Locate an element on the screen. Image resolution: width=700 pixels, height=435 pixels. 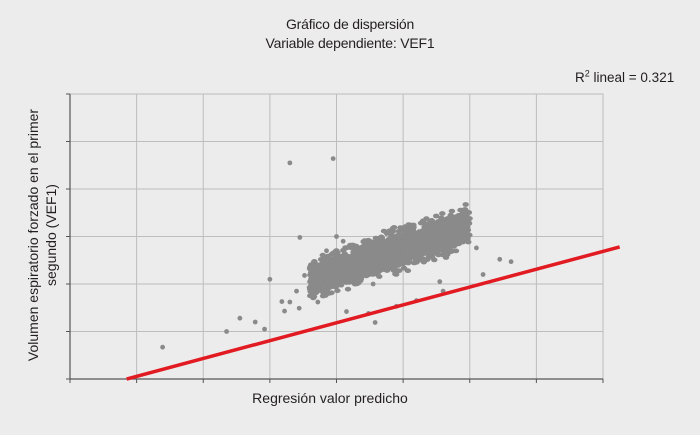
point-cloud is located at coordinates (389, 251).